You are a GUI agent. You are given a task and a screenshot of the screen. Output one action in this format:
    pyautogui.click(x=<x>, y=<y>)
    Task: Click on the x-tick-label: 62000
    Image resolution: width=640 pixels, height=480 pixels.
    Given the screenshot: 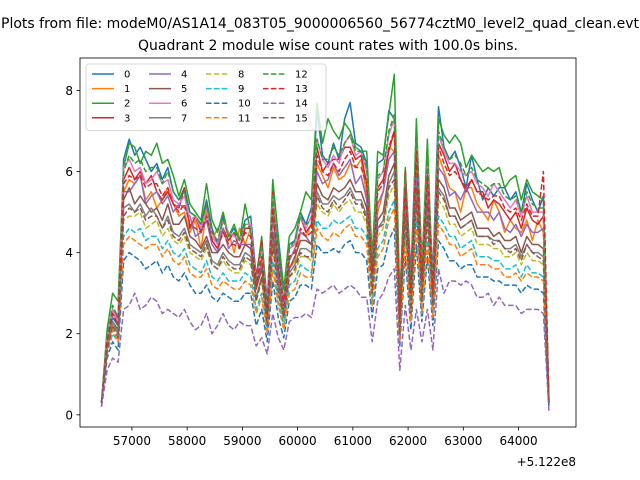 What is the action you would take?
    pyautogui.click(x=408, y=441)
    